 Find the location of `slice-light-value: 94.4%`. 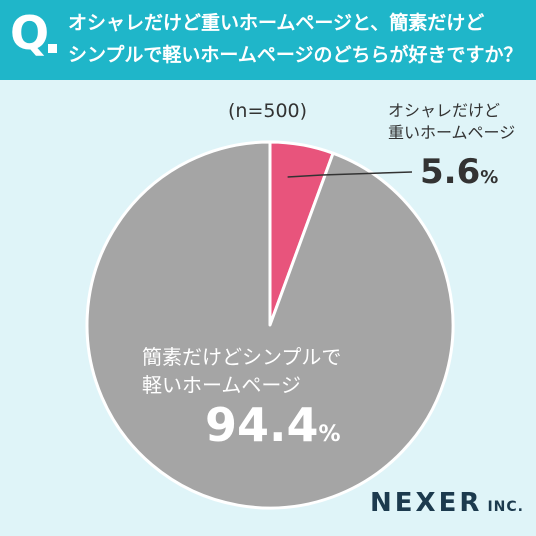

slice-light-value: 94.4% is located at coordinates (273, 425).